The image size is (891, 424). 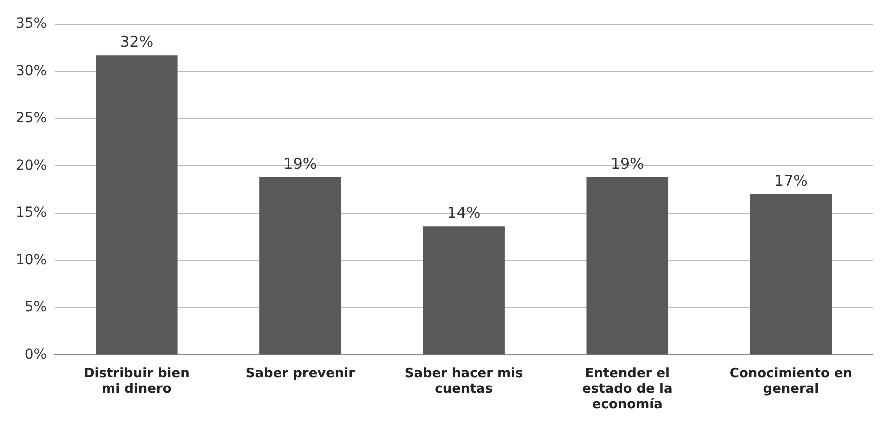 What do you see at coordinates (36, 308) in the screenshot?
I see `y-tick-label: 5%` at bounding box center [36, 308].